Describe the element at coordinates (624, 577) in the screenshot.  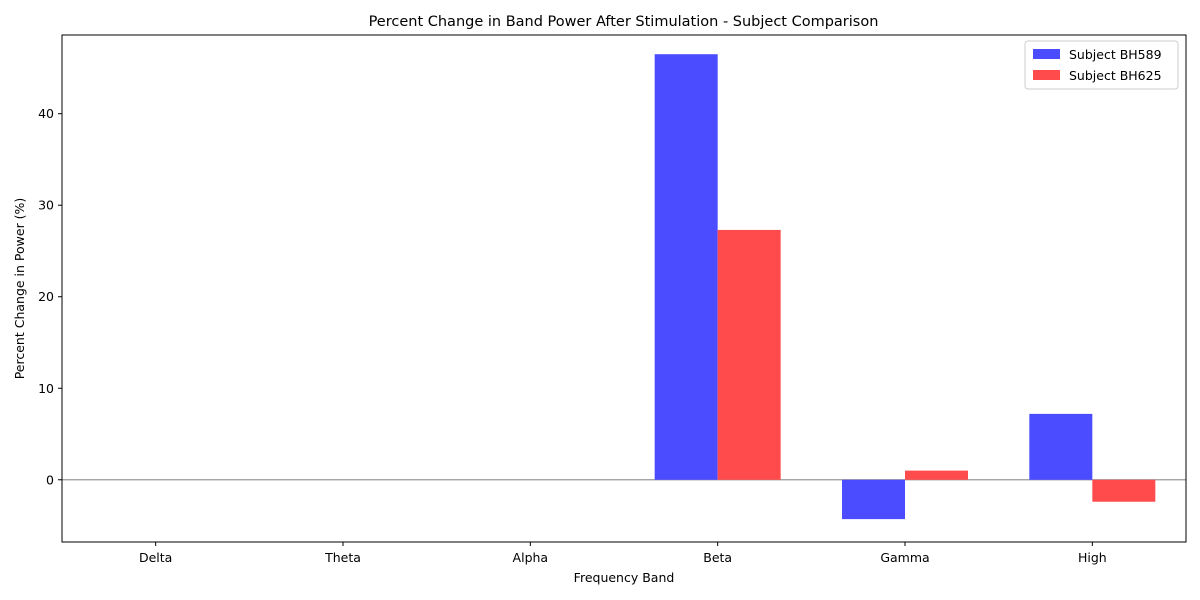
I see `x-axis-label: Frequency Band` at that location.